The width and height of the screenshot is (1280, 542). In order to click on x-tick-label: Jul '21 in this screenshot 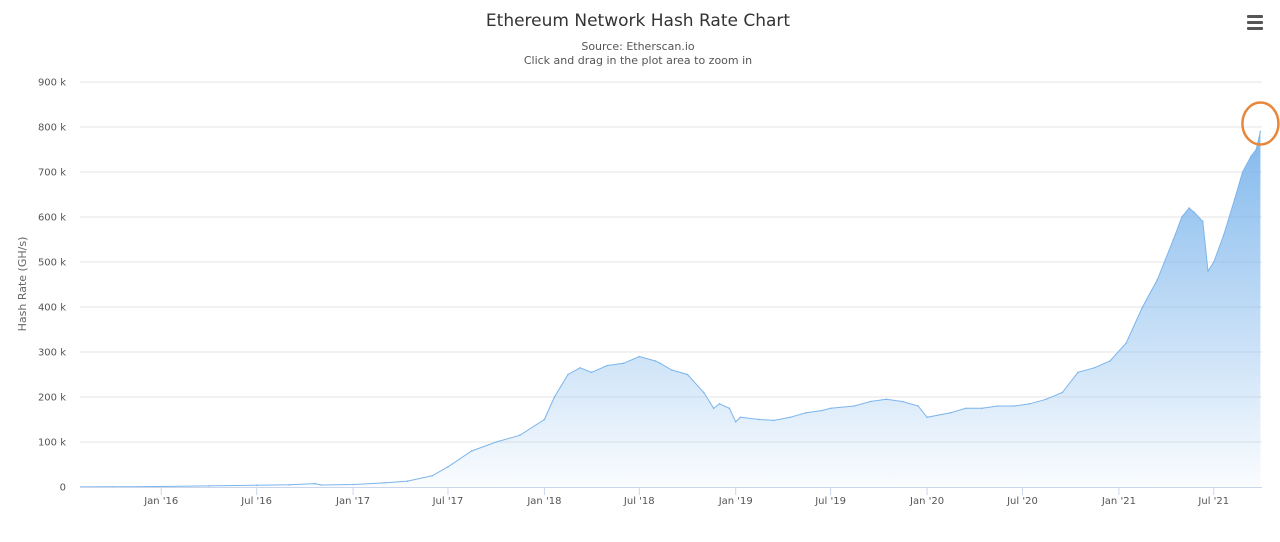, I will do `click(1213, 501)`.